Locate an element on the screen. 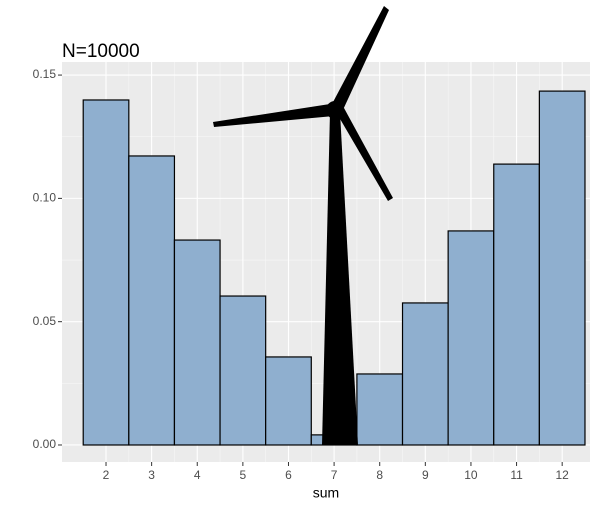  x-tick-label: 11 is located at coordinates (516, 475).